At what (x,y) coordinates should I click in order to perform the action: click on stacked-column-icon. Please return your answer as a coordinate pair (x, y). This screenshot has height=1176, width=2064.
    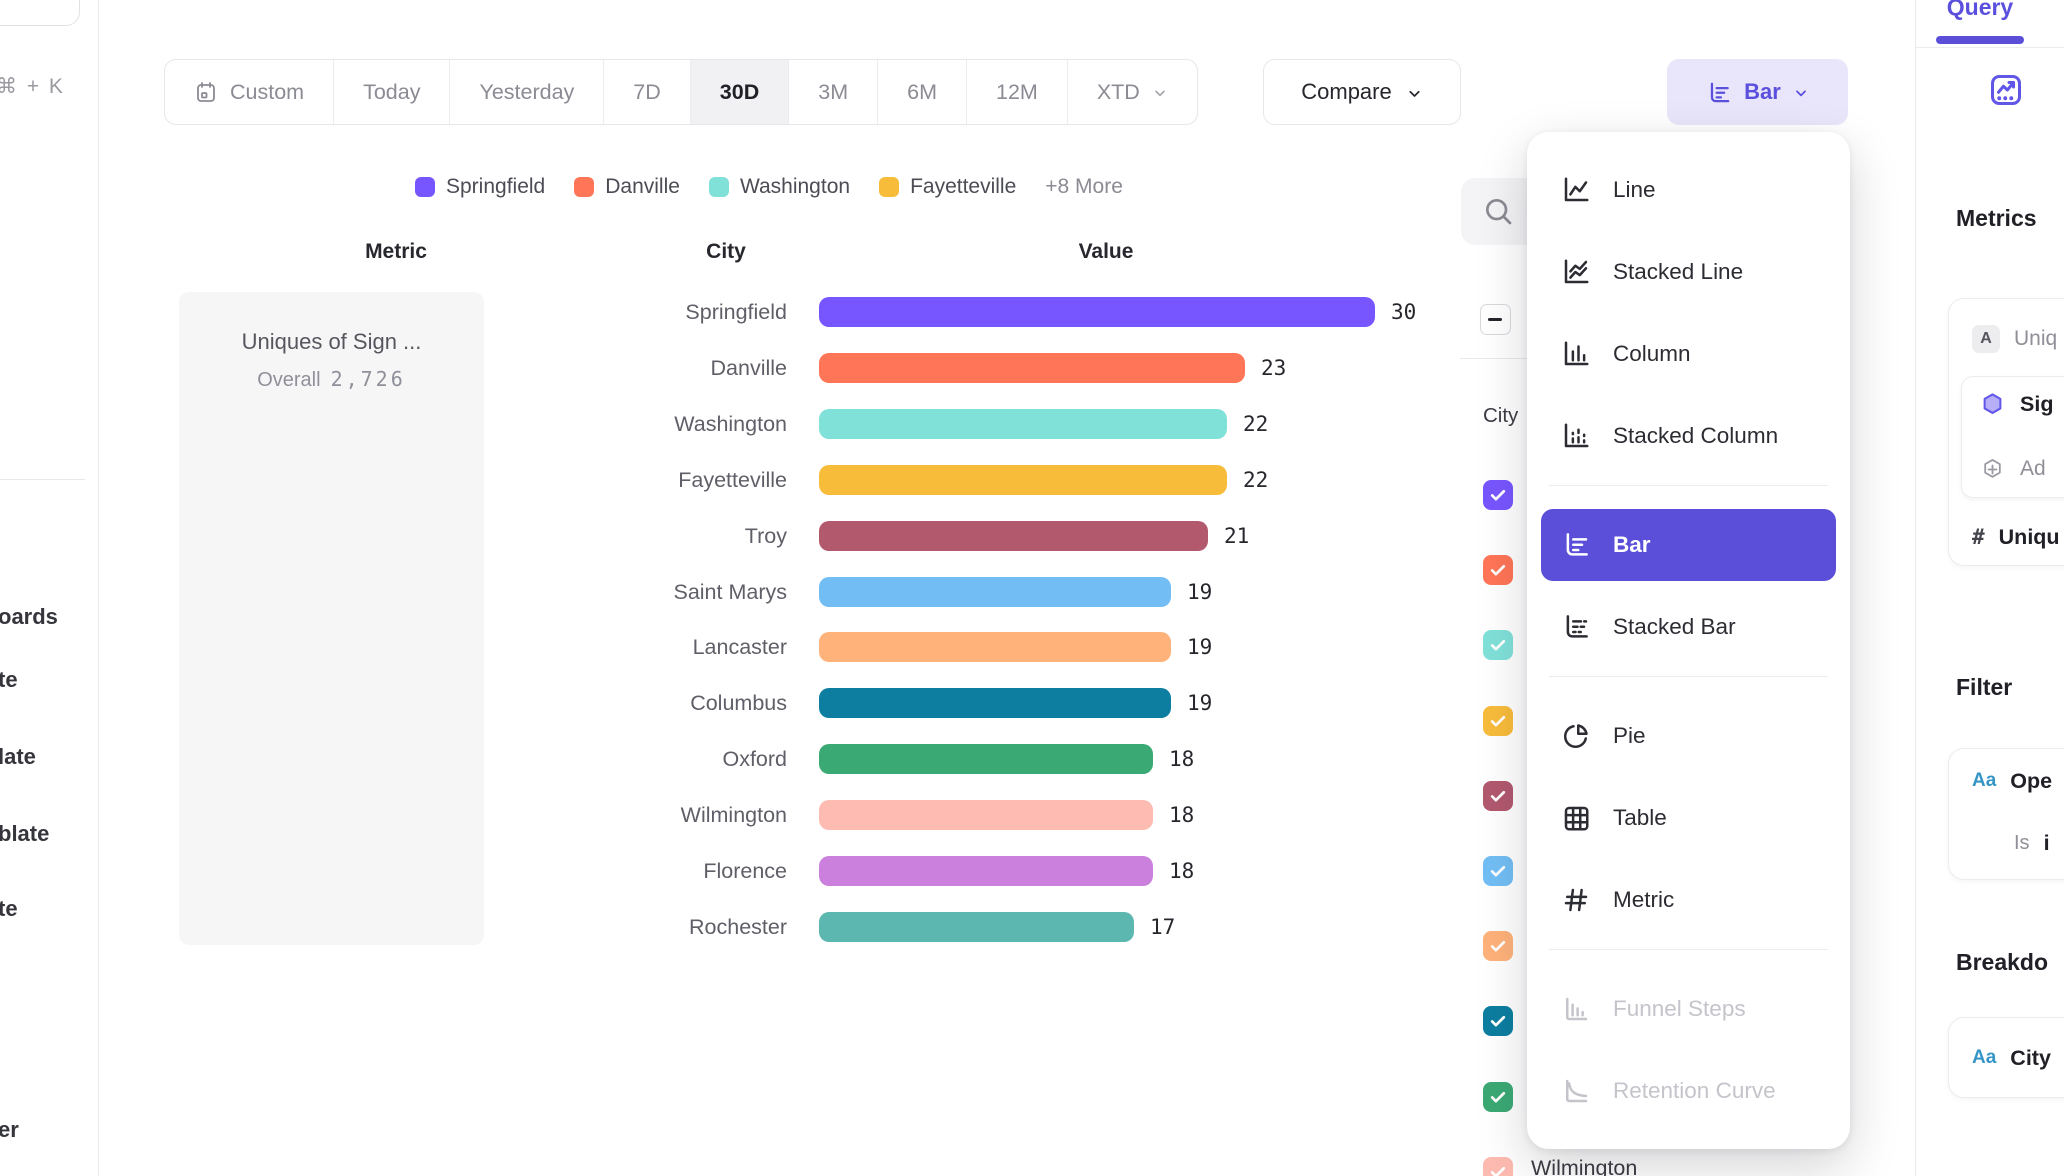
    Looking at the image, I should click on (1576, 435).